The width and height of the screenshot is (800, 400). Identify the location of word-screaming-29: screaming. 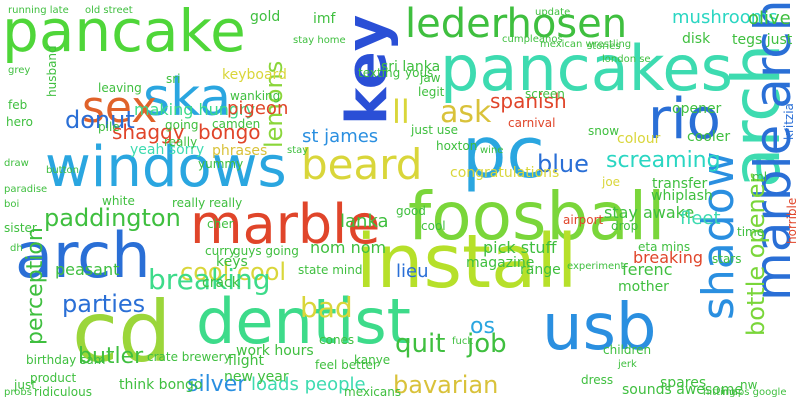
(663, 160).